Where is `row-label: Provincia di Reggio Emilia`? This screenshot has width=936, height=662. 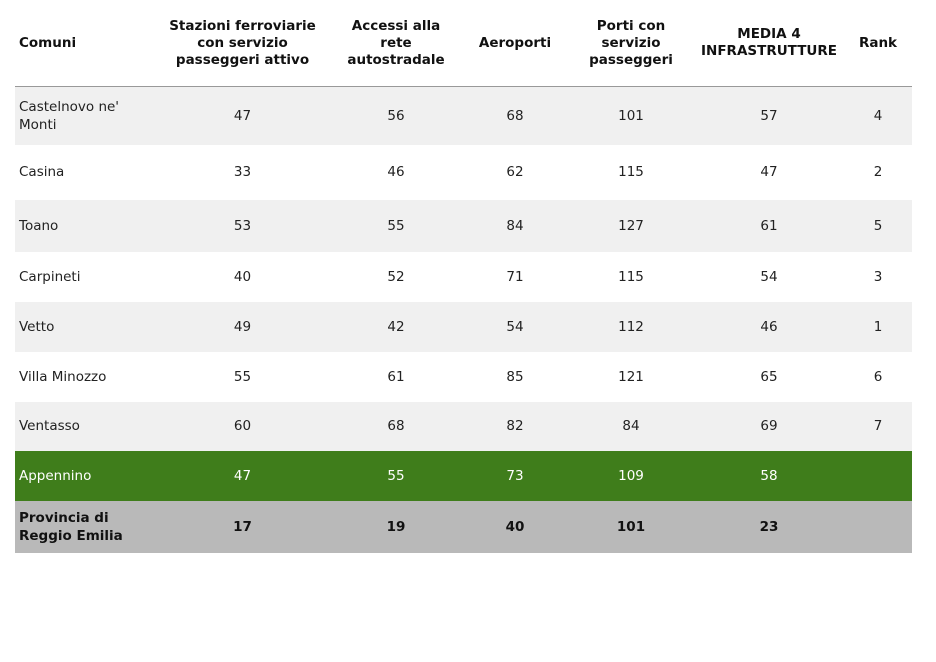 row-label: Provincia di Reggio Emilia is located at coordinates (85, 526).